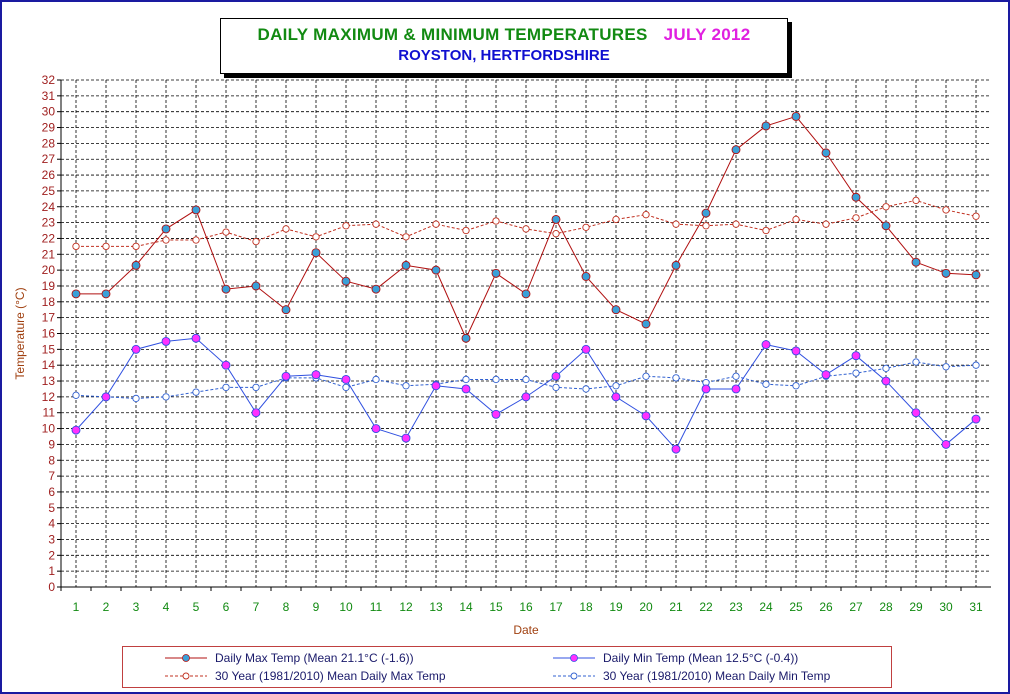 Image resolution: width=1010 pixels, height=694 pixels. Describe the element at coordinates (574, 676) in the screenshot. I see `legend-swatch-mean-min` at that location.